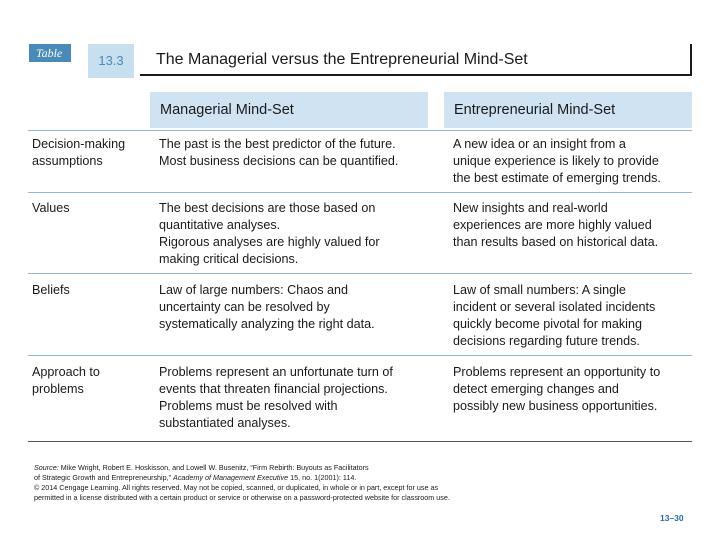 Image resolution: width=720 pixels, height=540 pixels. I want to click on column-header-entrepreneurial: Entrepreneurial Mind-Set, so click(568, 110).